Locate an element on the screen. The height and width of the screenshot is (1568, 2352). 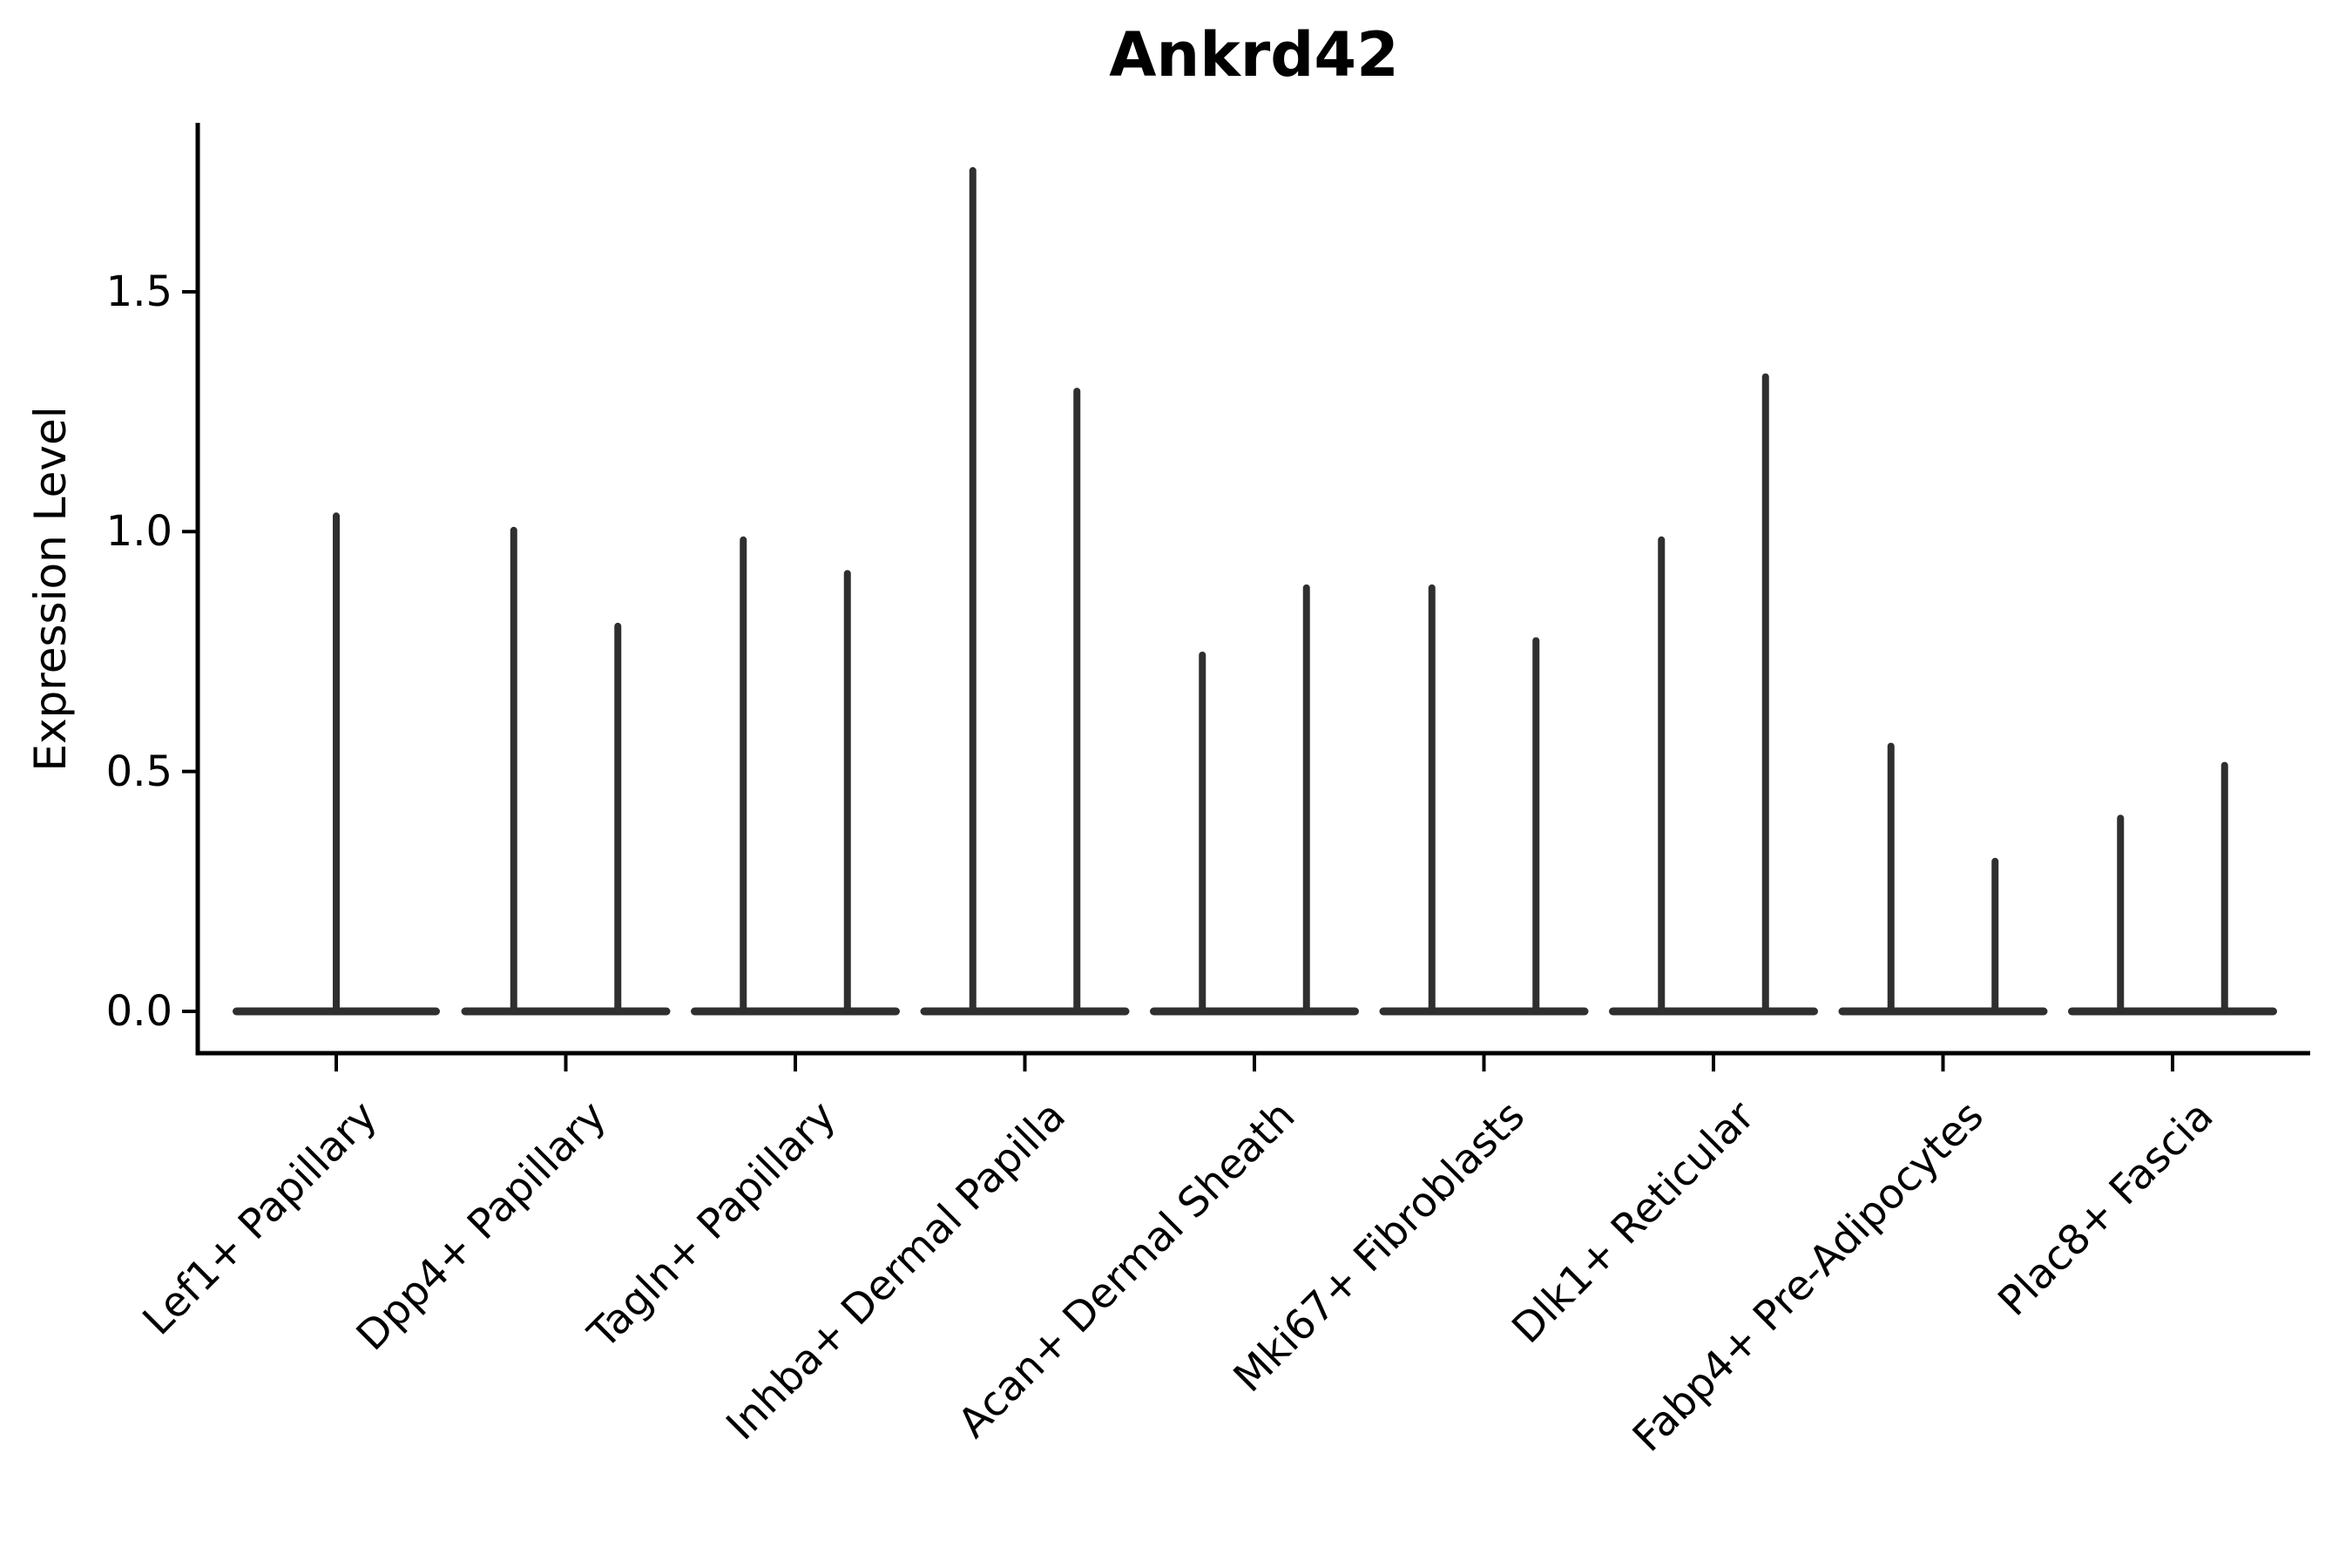
chart-title: Ankrd42 is located at coordinates (1254, 55).